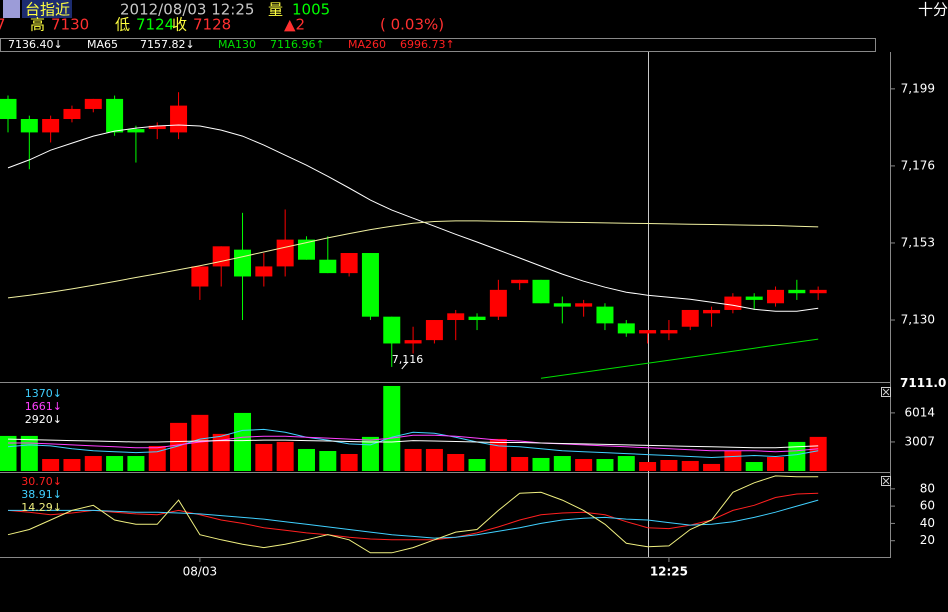 The height and width of the screenshot is (612, 948). What do you see at coordinates (70, 25) in the screenshot?
I see `high: 7130` at bounding box center [70, 25].